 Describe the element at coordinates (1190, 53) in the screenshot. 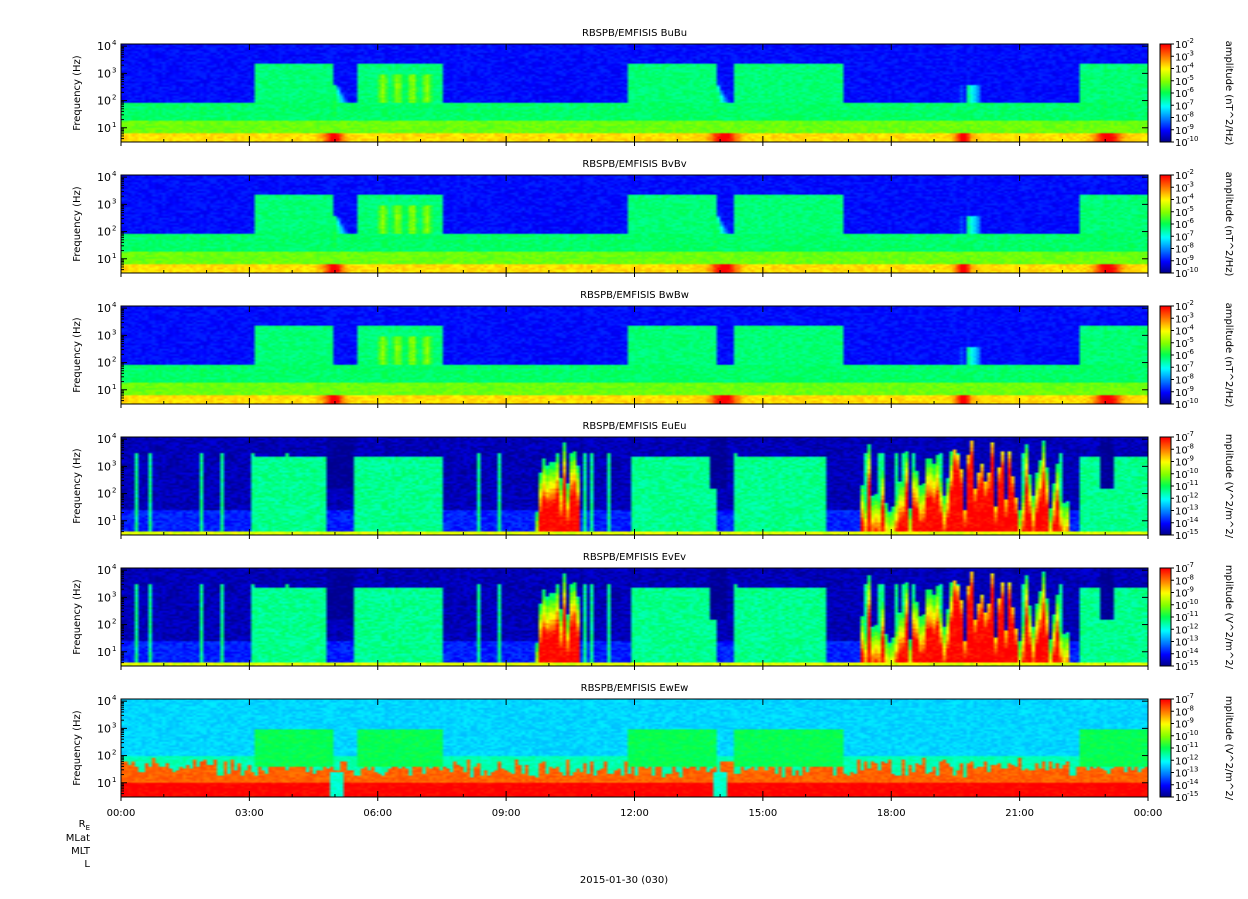

I see `colorbar-tick-exponent: -3` at that location.